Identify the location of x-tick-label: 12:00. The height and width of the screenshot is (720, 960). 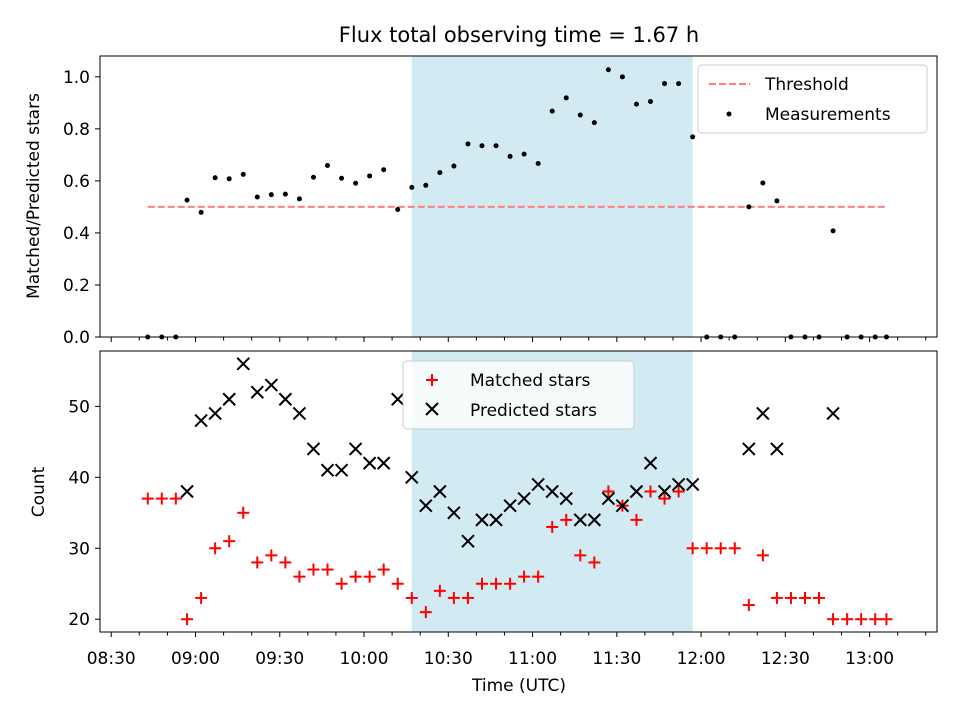
(701, 659).